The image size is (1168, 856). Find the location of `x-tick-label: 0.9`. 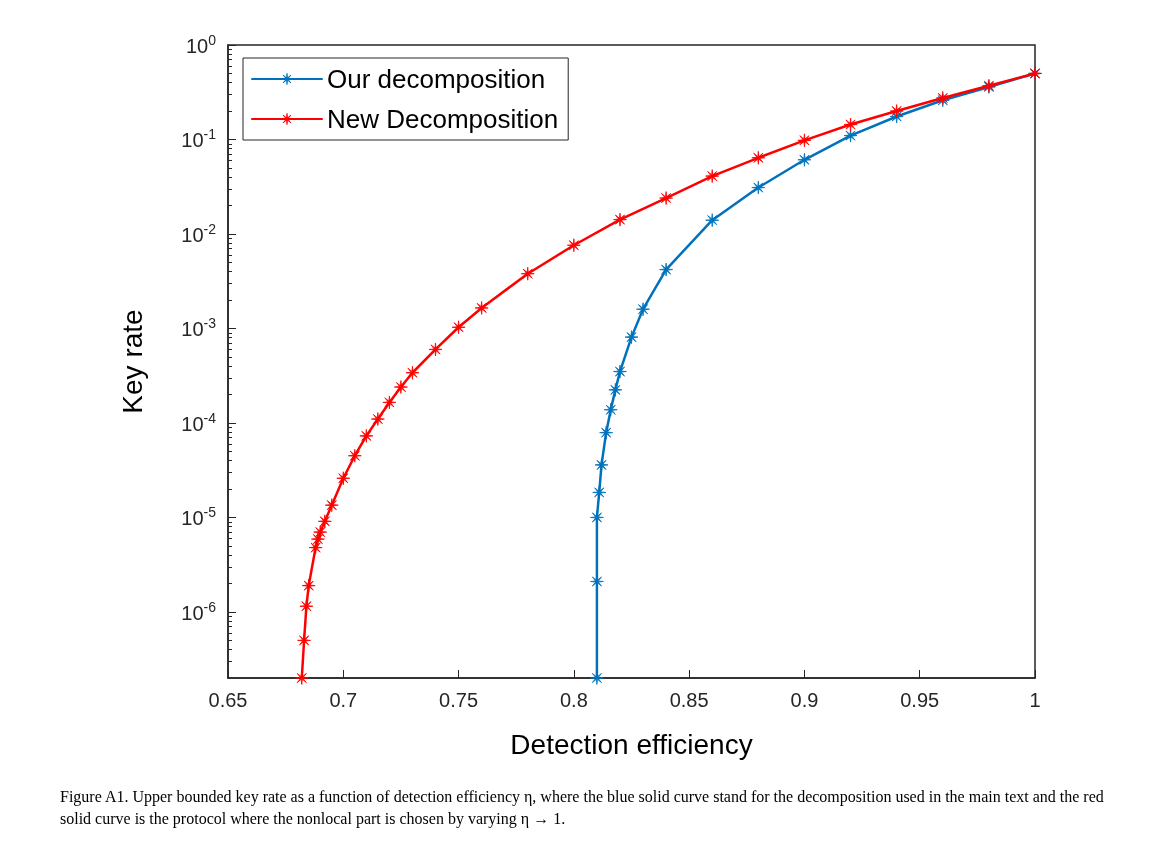

x-tick-label: 0.9 is located at coordinates (804, 700).